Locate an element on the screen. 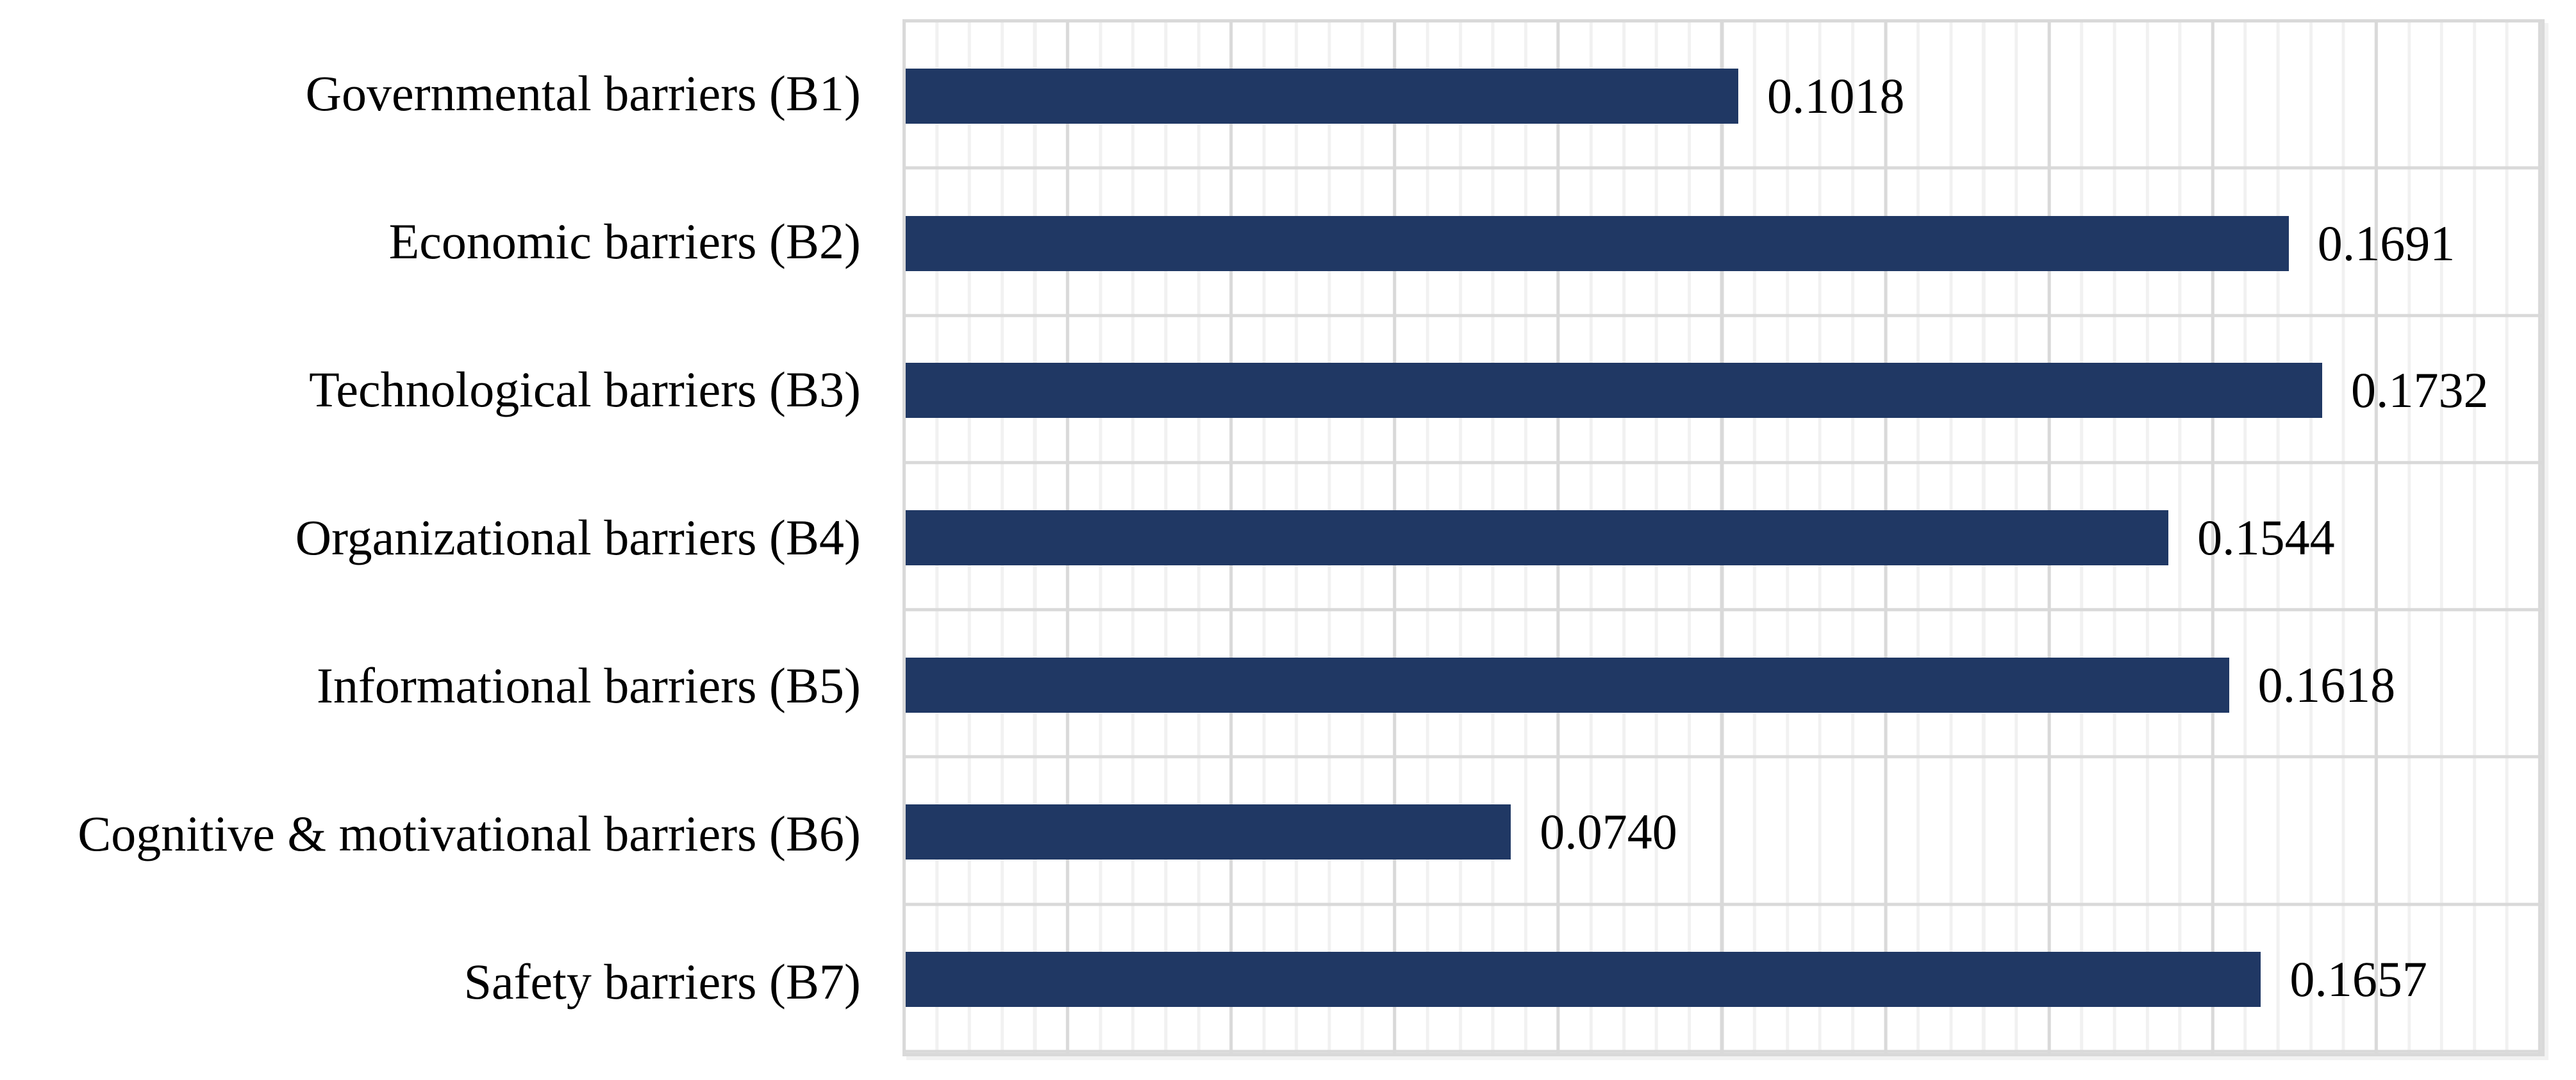  category-label: Organizational barriers (B4) is located at coordinates (578, 537).